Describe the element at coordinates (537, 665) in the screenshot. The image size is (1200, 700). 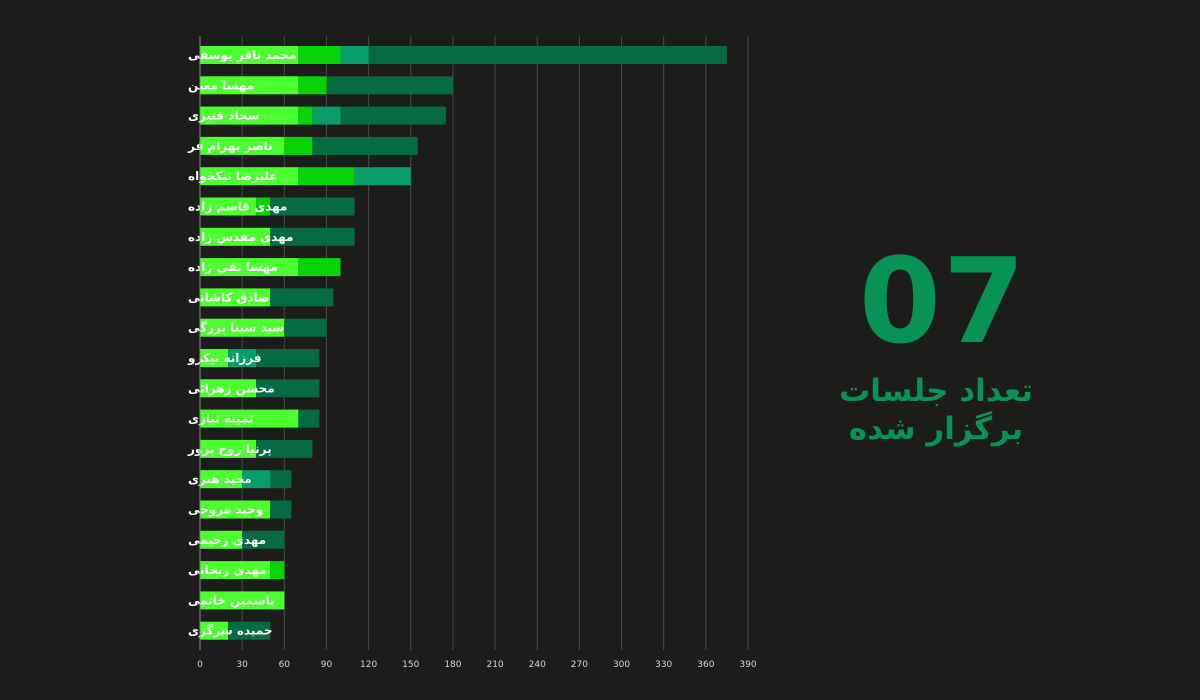
I see `x-tick-label: 240` at that location.